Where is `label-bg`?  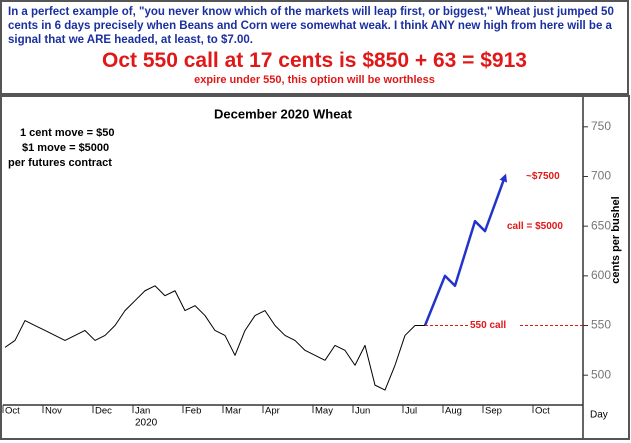 label-bg is located at coordinates (494, 325).